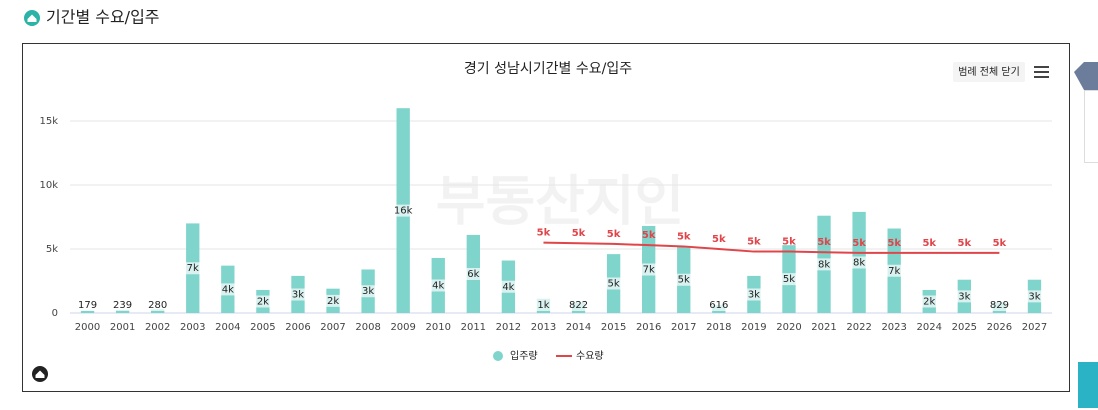 The width and height of the screenshot is (1098, 410). What do you see at coordinates (48, 185) in the screenshot?
I see `y-tick-label: 10k` at bounding box center [48, 185].